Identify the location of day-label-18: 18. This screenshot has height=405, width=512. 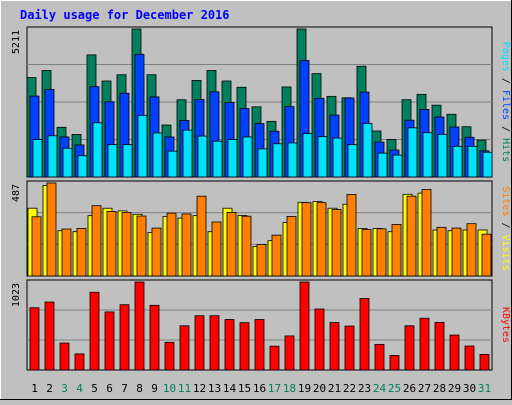
(289, 388).